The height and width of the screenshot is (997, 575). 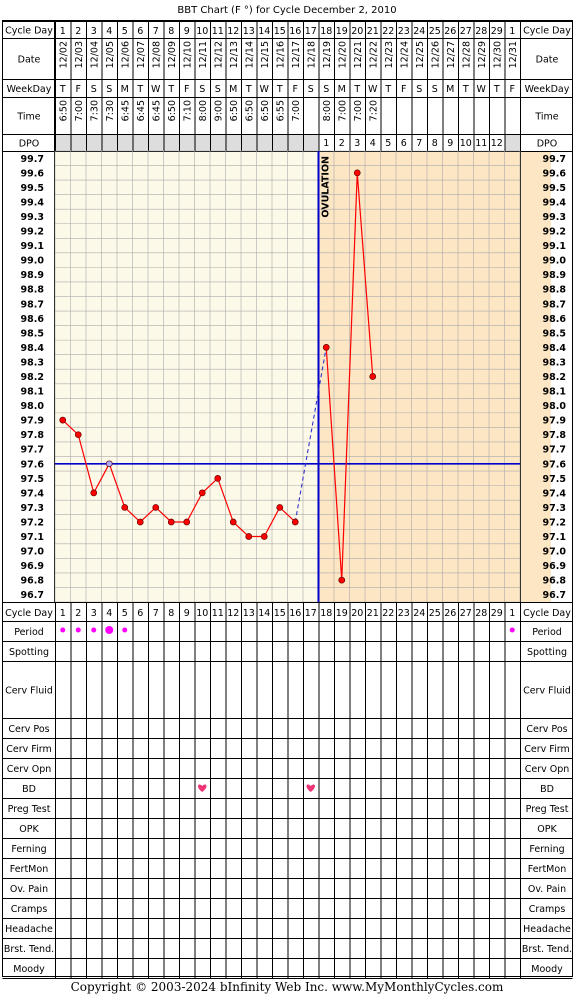 What do you see at coordinates (327, 54) in the screenshot?
I see `date-label: 12/19` at bounding box center [327, 54].